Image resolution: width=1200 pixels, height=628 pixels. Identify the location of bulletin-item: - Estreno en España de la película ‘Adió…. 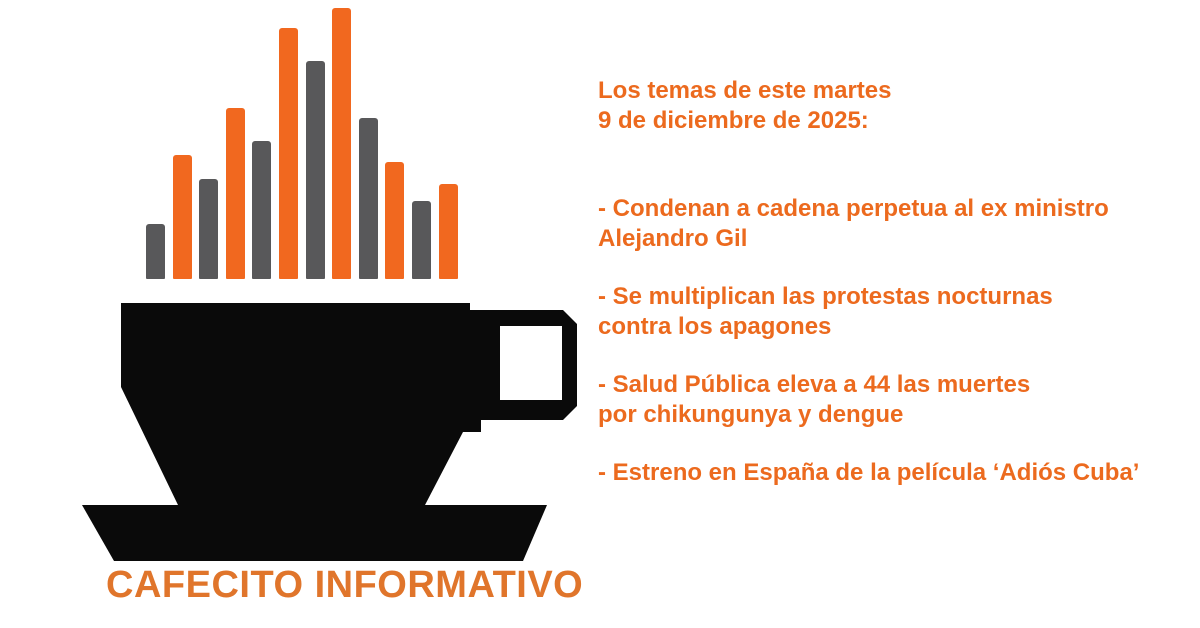
(869, 472).